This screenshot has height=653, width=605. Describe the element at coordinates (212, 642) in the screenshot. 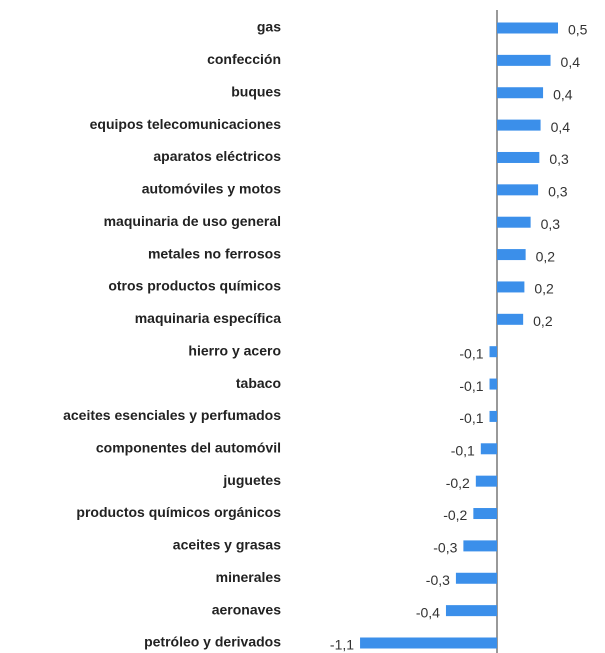

I see `category-label: petróleo y derivados` at that location.